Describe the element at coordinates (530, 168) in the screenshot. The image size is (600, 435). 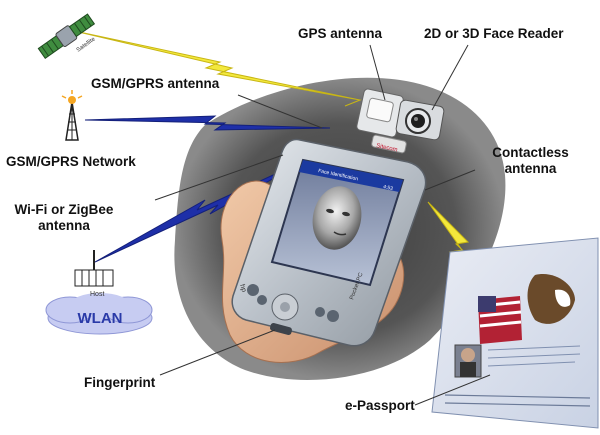
I see `label-contactless-line2: antenna` at that location.